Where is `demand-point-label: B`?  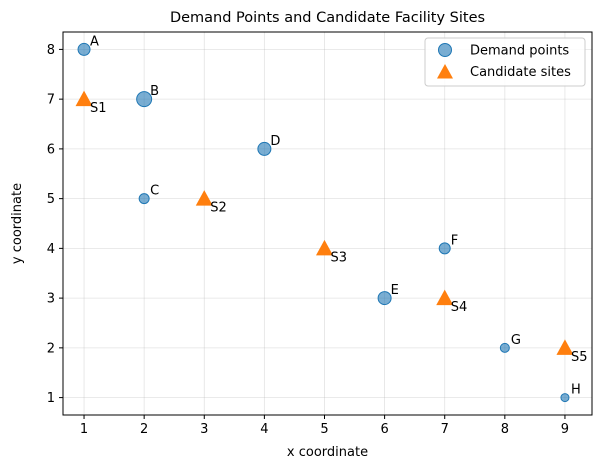 demand-point-label: B is located at coordinates (154, 91).